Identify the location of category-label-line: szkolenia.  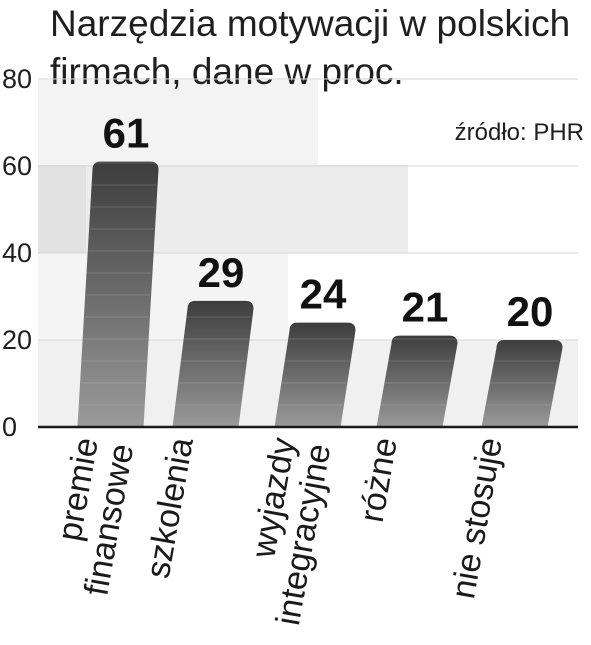
(170, 508).